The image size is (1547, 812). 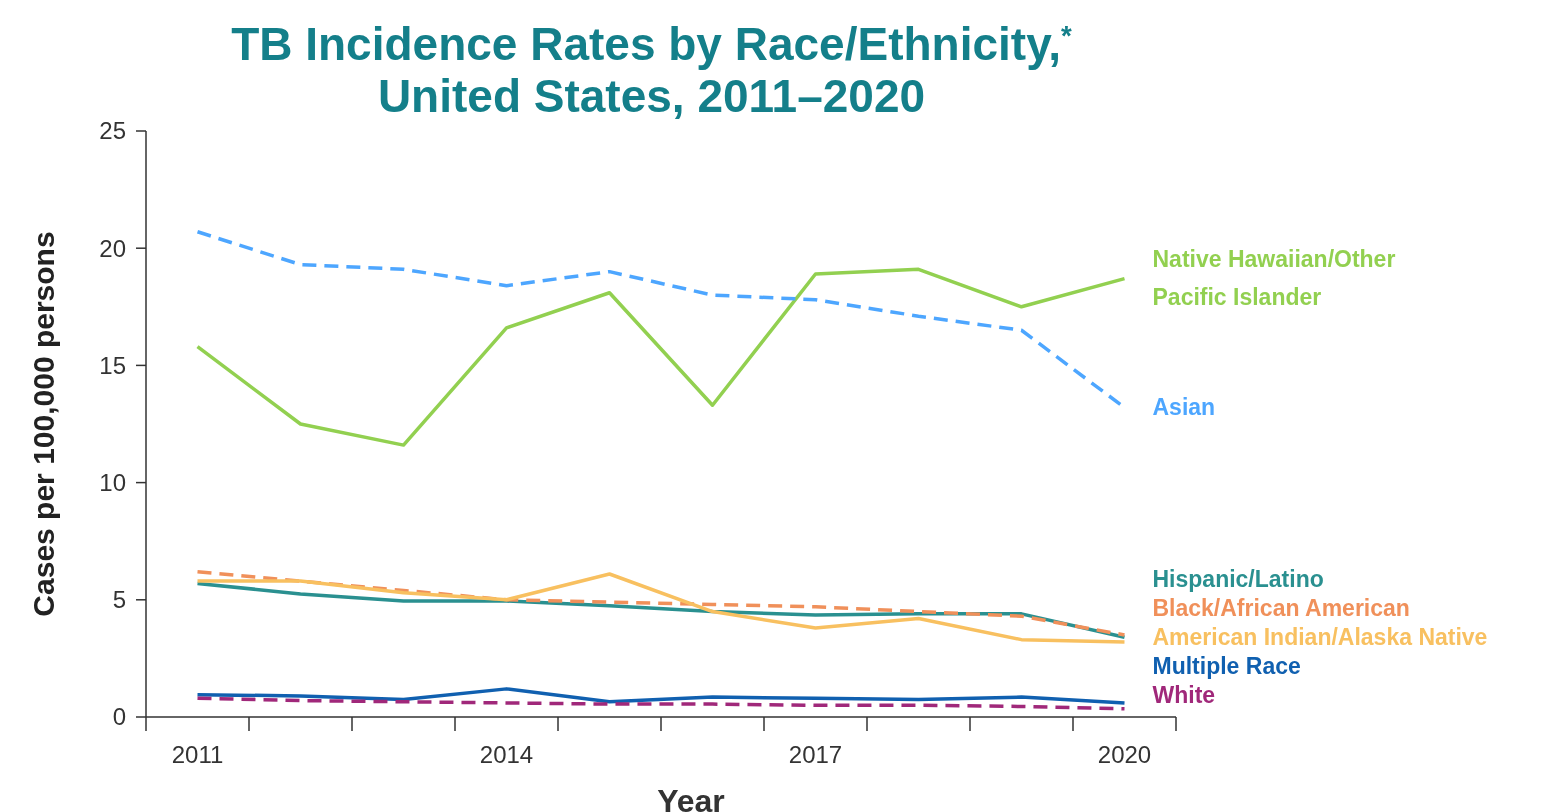 I want to click on series-label: Asian, so click(x=1184, y=406).